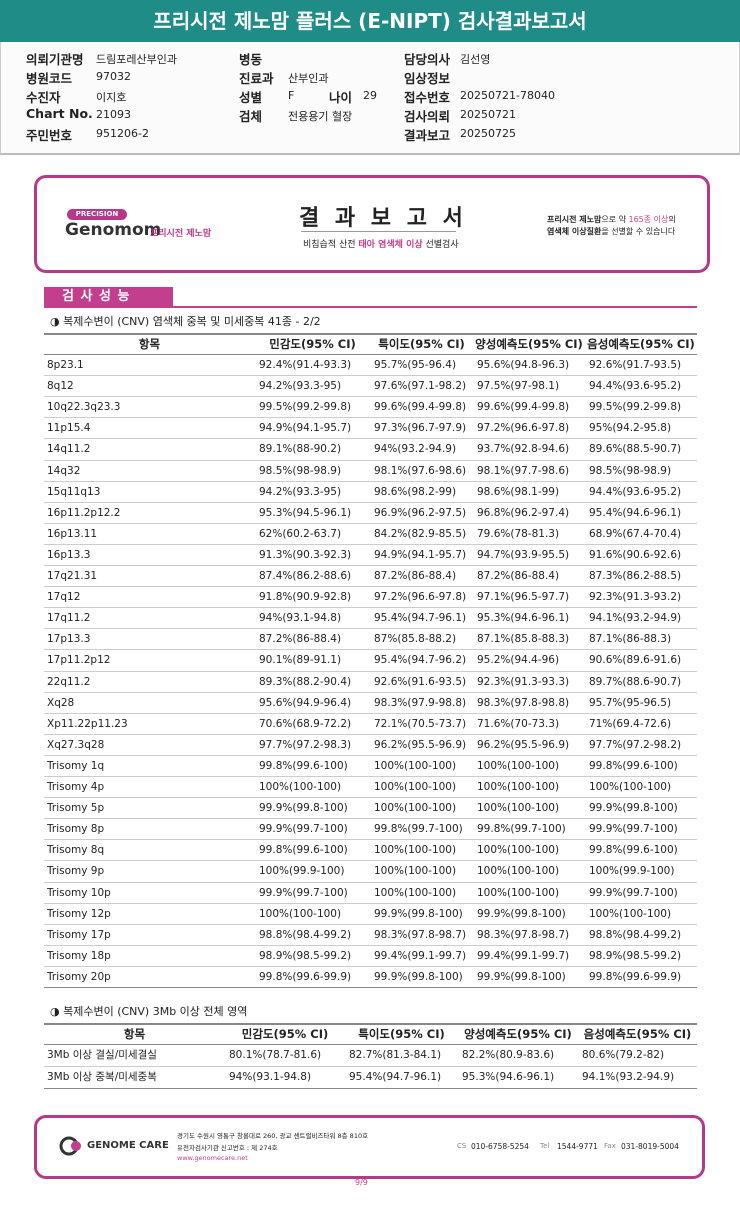 This screenshot has width=740, height=1208. What do you see at coordinates (251, 97) in the screenshot?
I see `info-label: 성별` at bounding box center [251, 97].